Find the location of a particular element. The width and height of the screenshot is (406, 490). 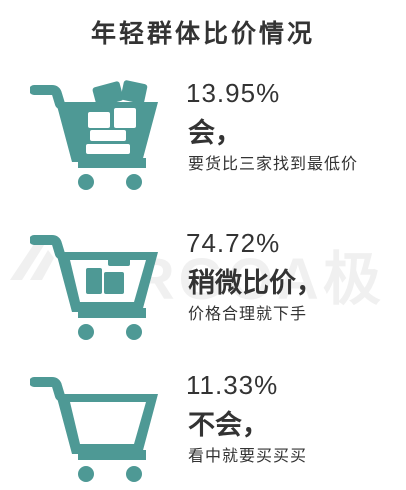

answer-label: 稍微比价， is located at coordinates (255, 283).